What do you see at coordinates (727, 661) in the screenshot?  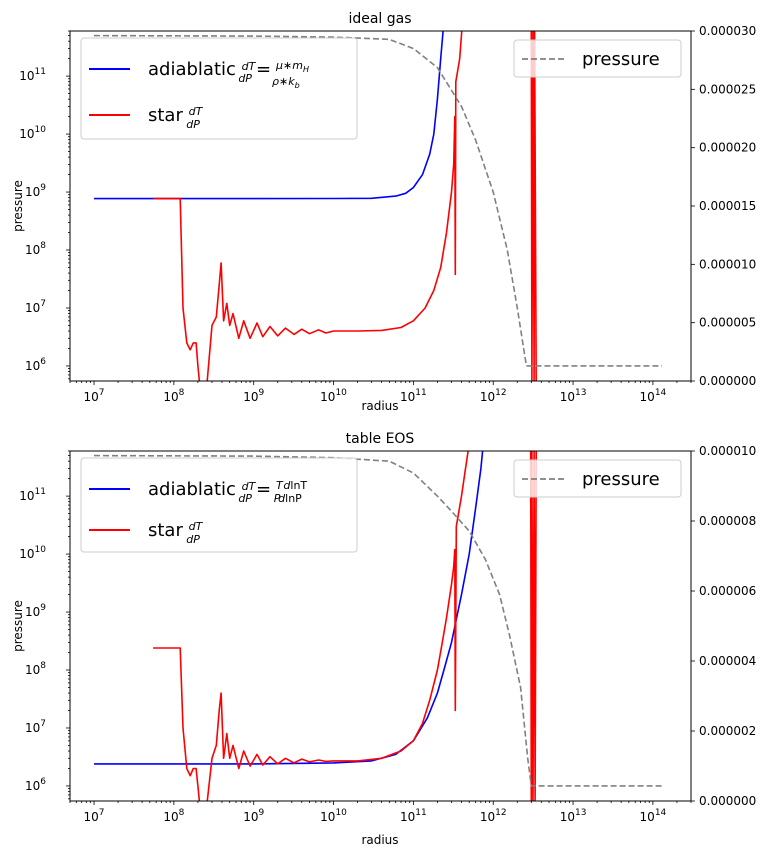 I see `y2-tick-label: 0.000004` at bounding box center [727, 661].